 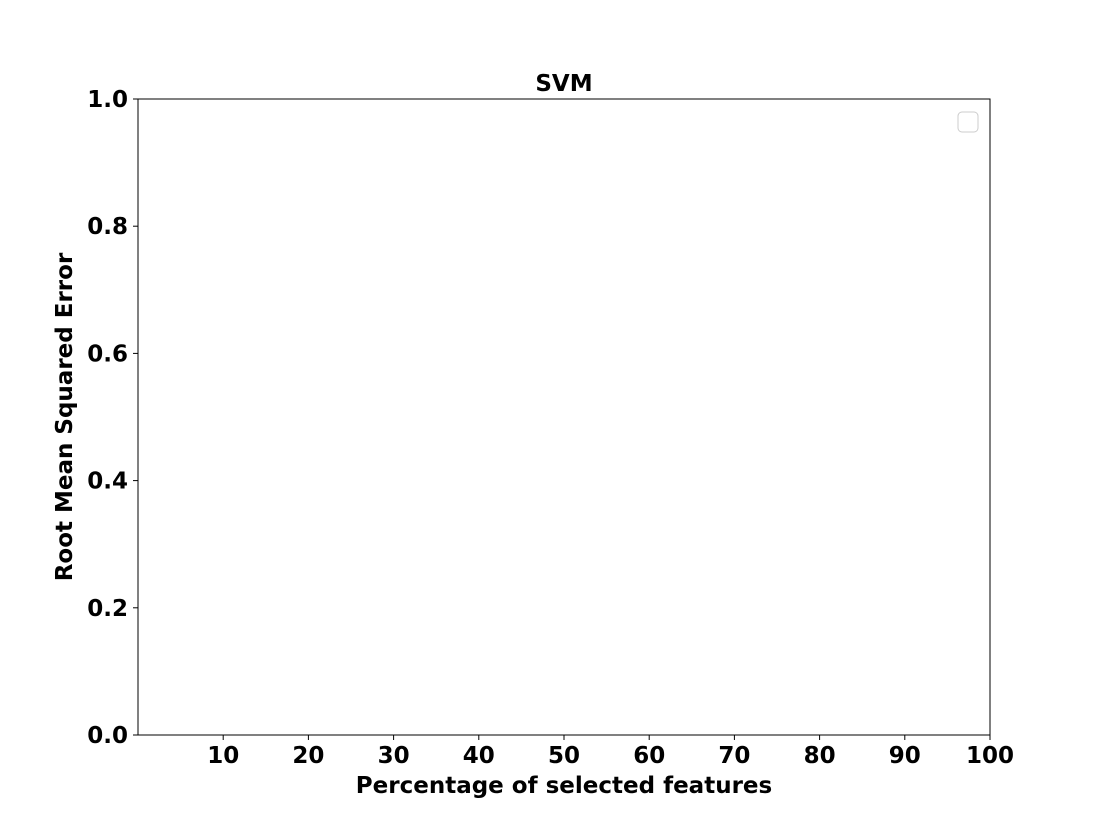 What do you see at coordinates (649, 756) in the screenshot?
I see `x-tick-label: 60` at bounding box center [649, 756].